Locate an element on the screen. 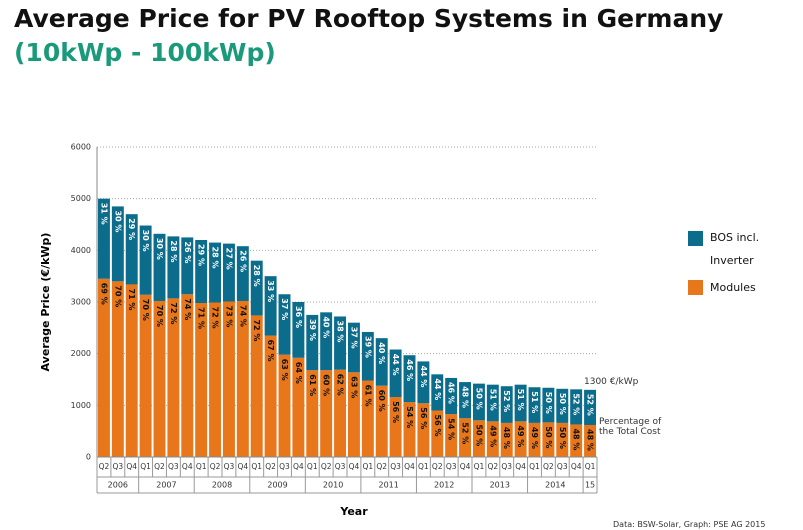  group-label: 2013 is located at coordinates (500, 485).